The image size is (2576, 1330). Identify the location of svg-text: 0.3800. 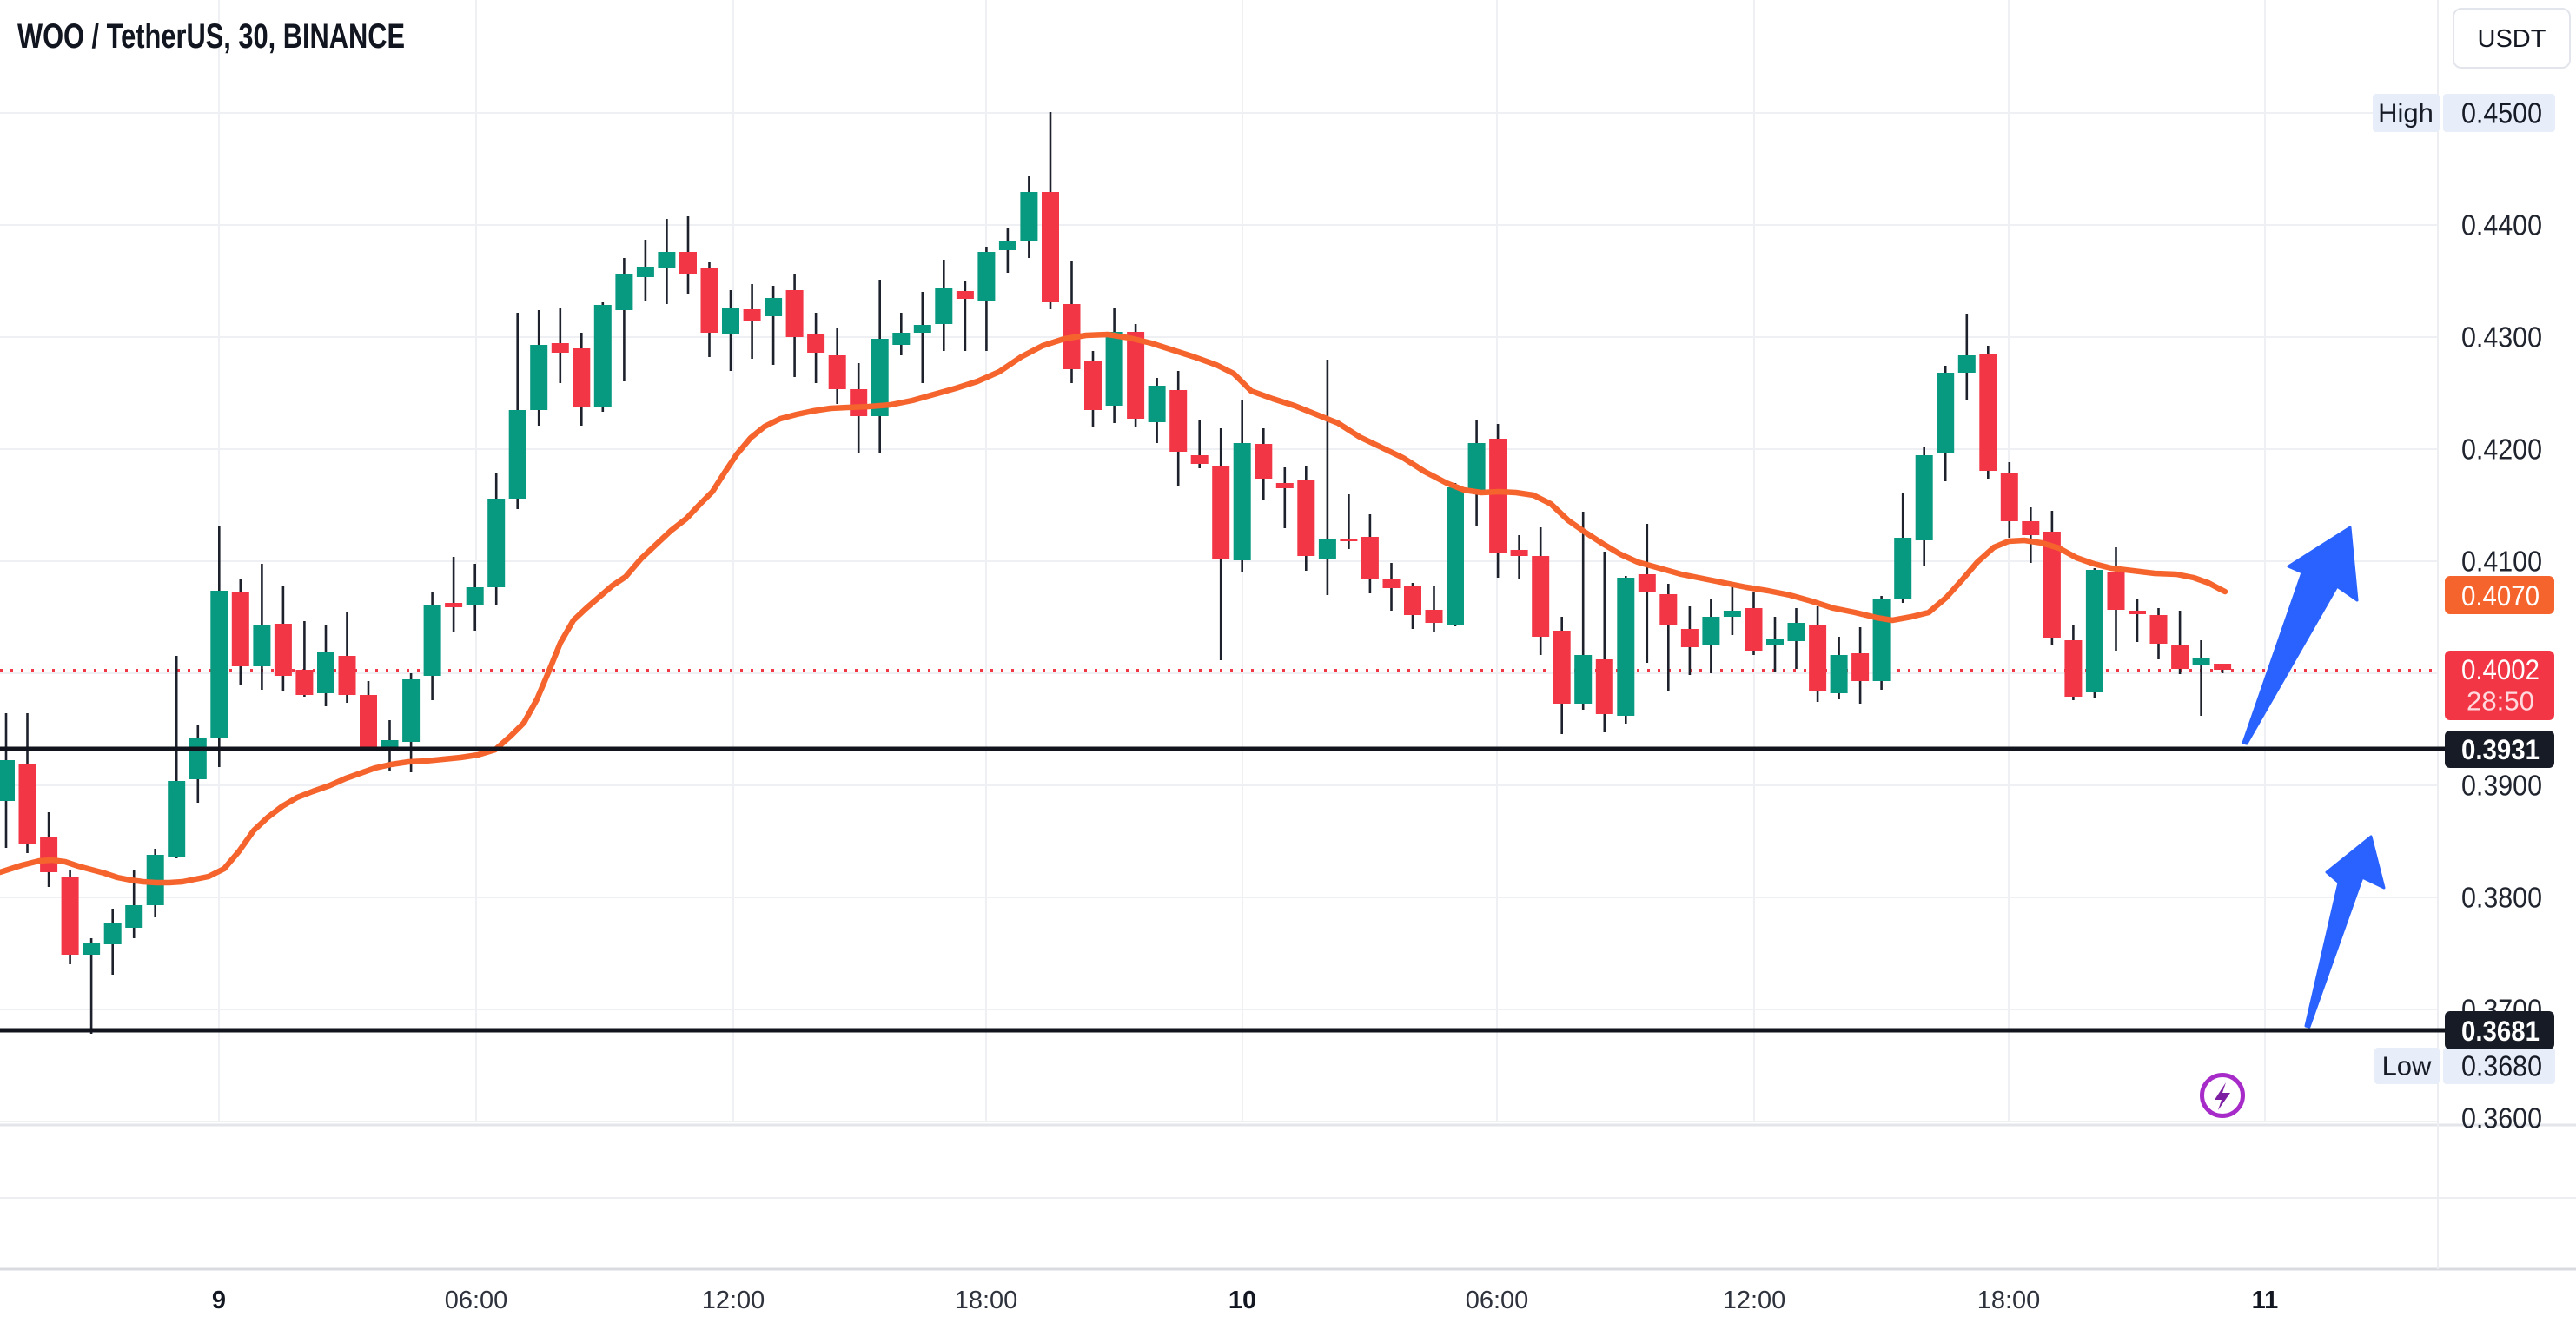
(2501, 898).